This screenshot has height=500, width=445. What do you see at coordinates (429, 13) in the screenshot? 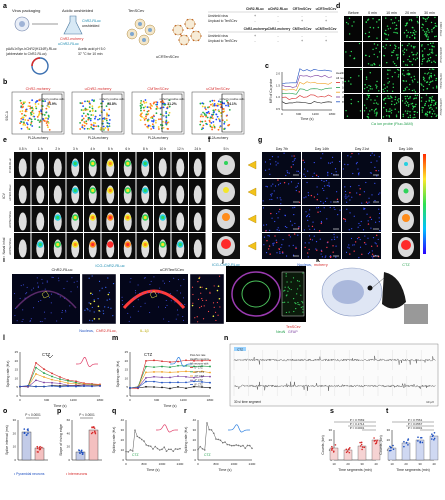
I see `d-time-label: 30 min` at bounding box center [429, 13].